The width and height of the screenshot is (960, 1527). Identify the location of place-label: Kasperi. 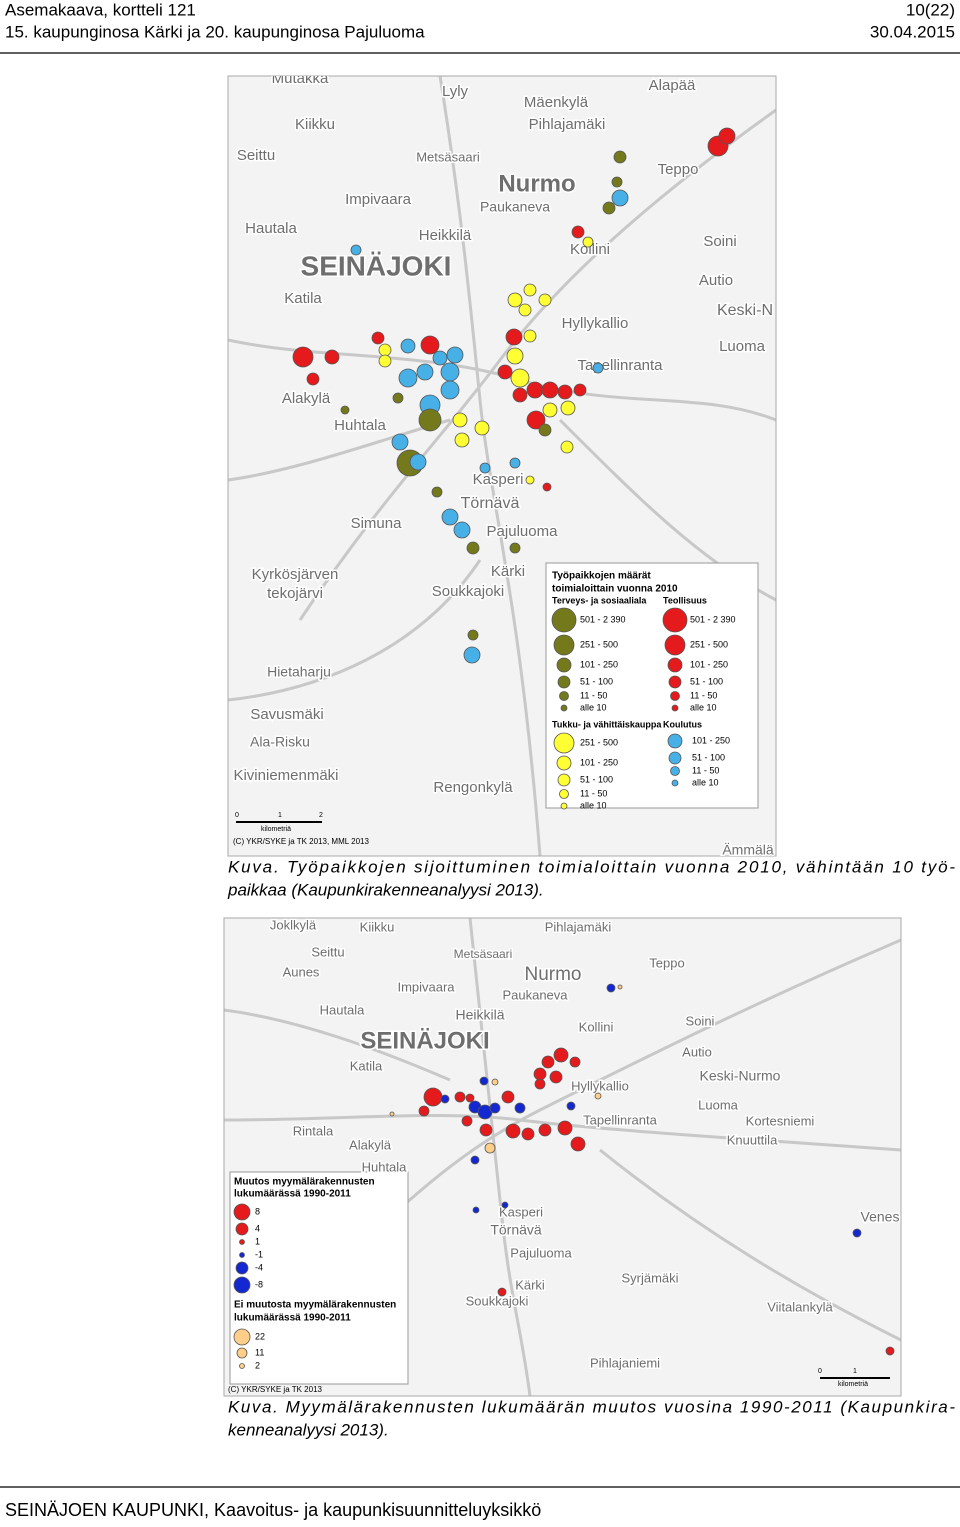
(498, 479).